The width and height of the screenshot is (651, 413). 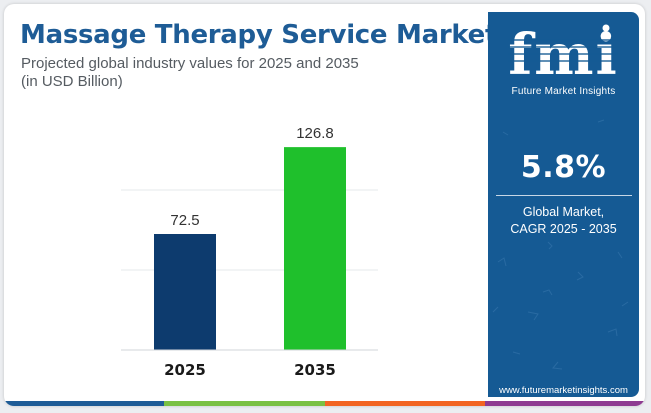 I want to click on cagr-value: 5.8%, so click(x=563, y=167).